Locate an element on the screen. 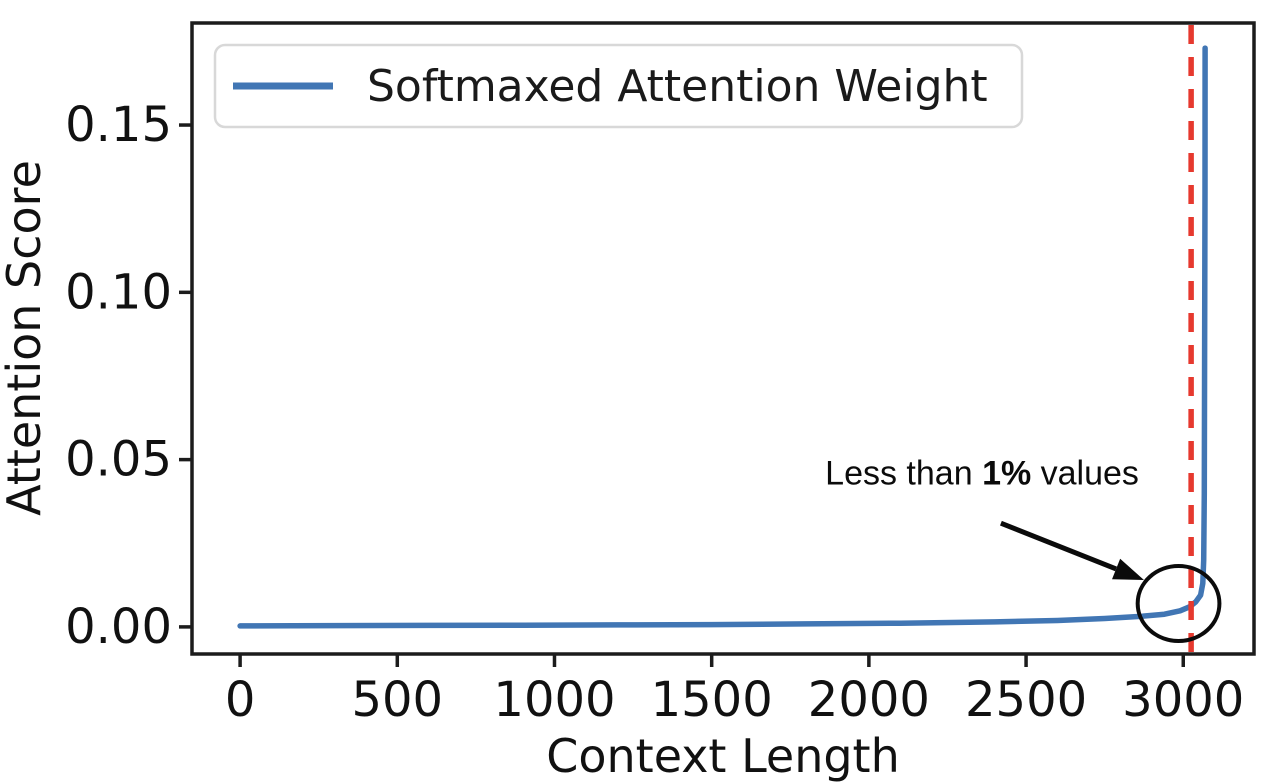  legend-label: Softmaxed Attention Weight is located at coordinates (677, 86).